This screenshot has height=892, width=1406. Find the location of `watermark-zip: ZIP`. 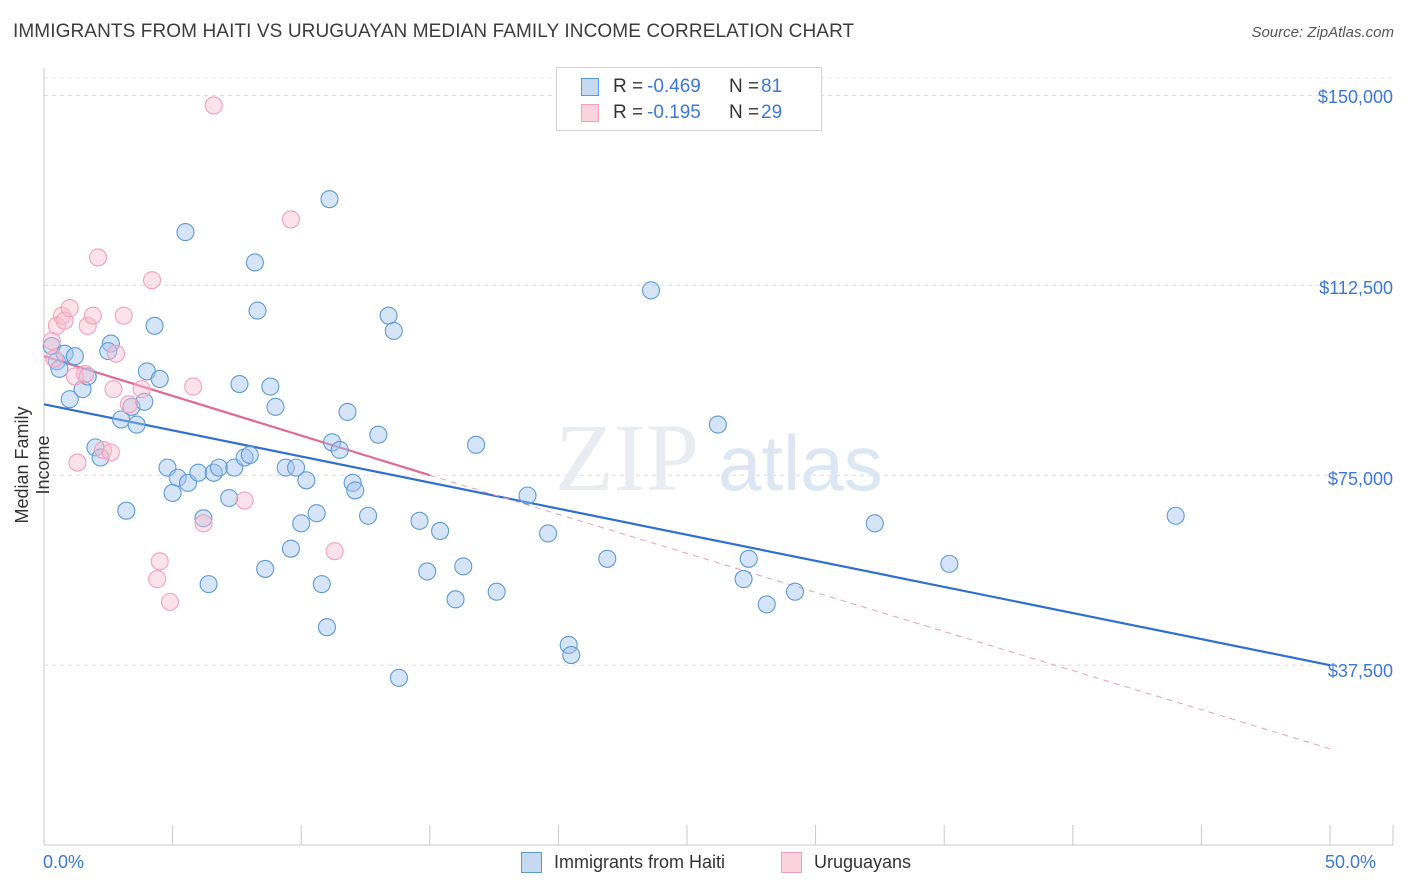

watermark-zip: ZIP is located at coordinates (627, 457).